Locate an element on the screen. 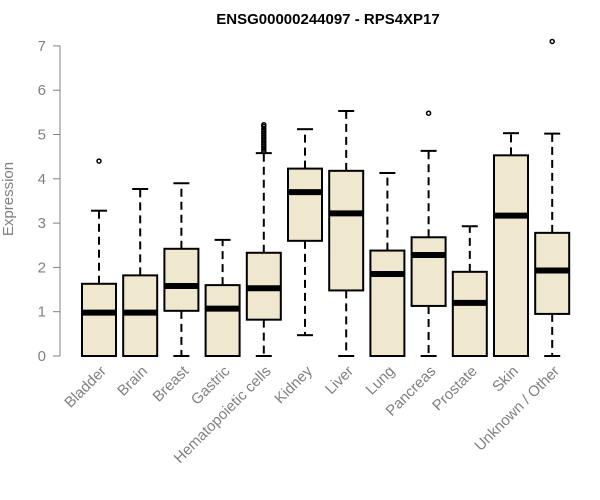 Image resolution: width=600 pixels, height=500 pixels. box-lung is located at coordinates (387, 264).